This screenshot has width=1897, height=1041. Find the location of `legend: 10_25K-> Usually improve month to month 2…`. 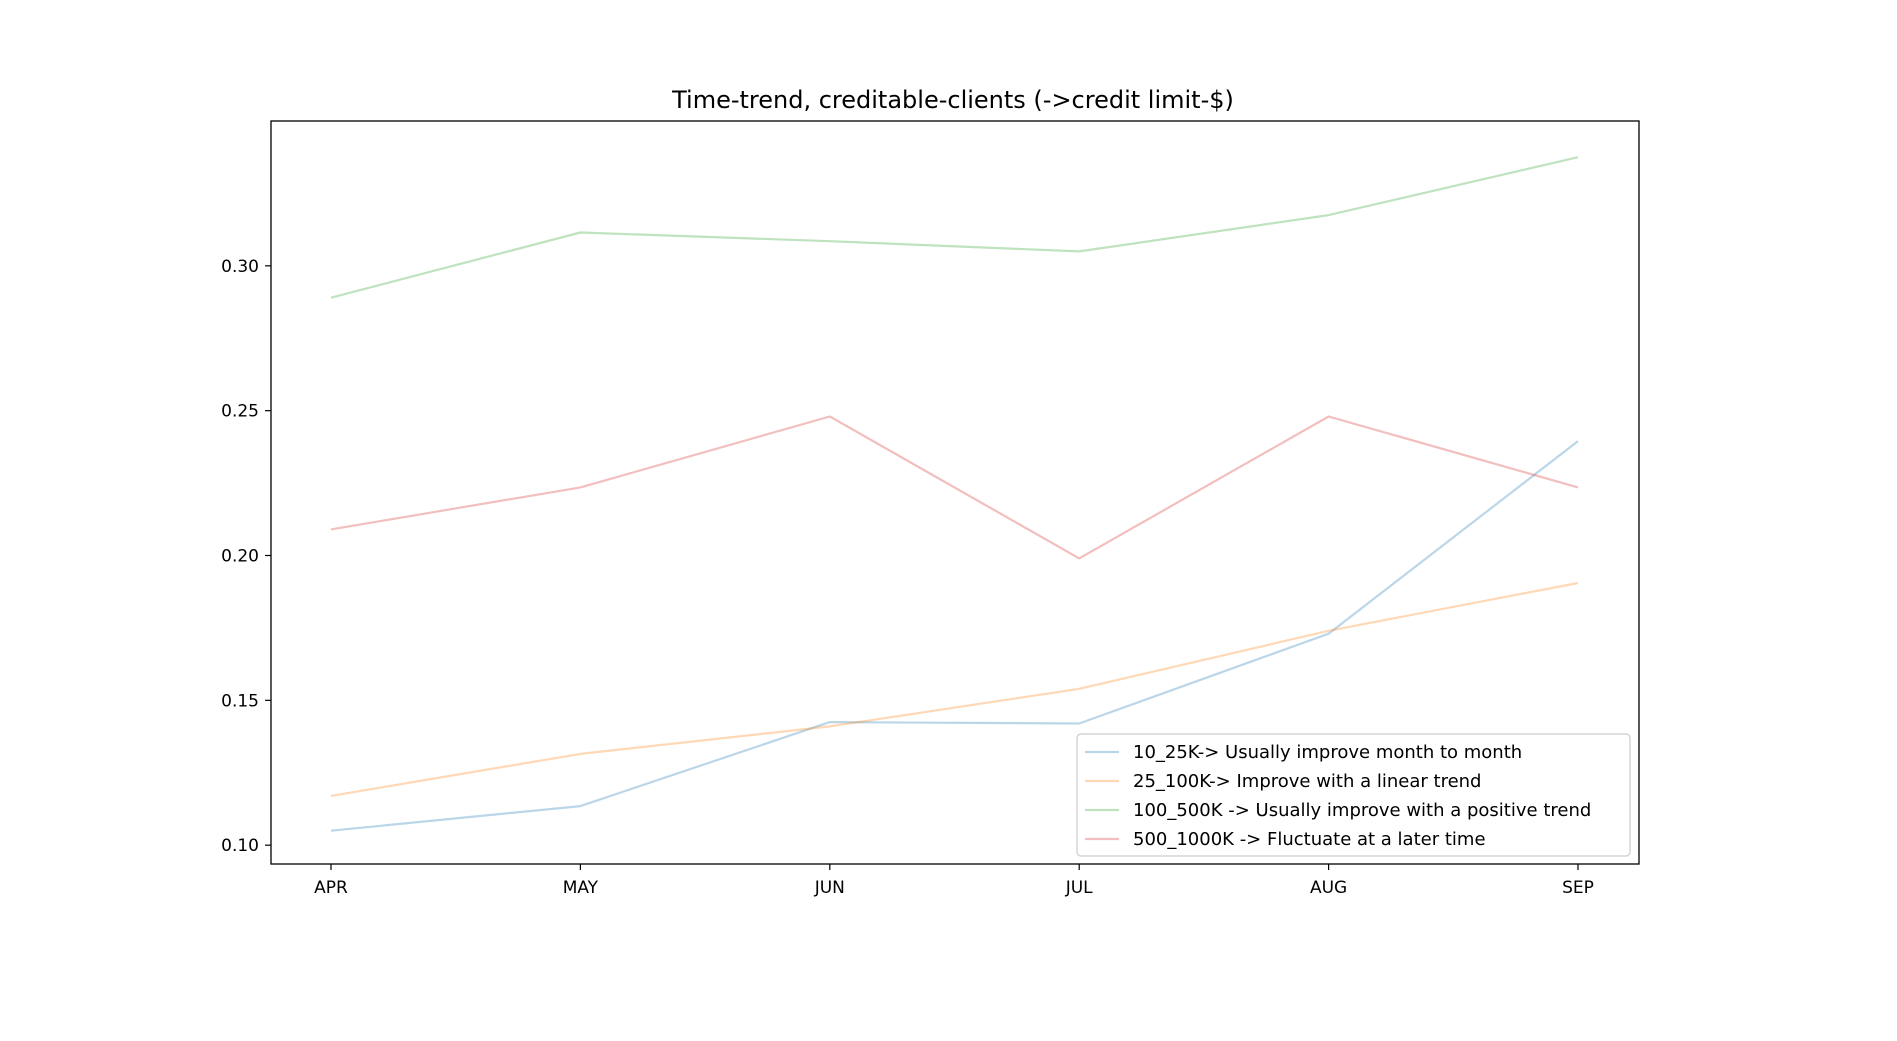

legend: 10_25K-> Usually improve month to month 2… is located at coordinates (1353, 795).